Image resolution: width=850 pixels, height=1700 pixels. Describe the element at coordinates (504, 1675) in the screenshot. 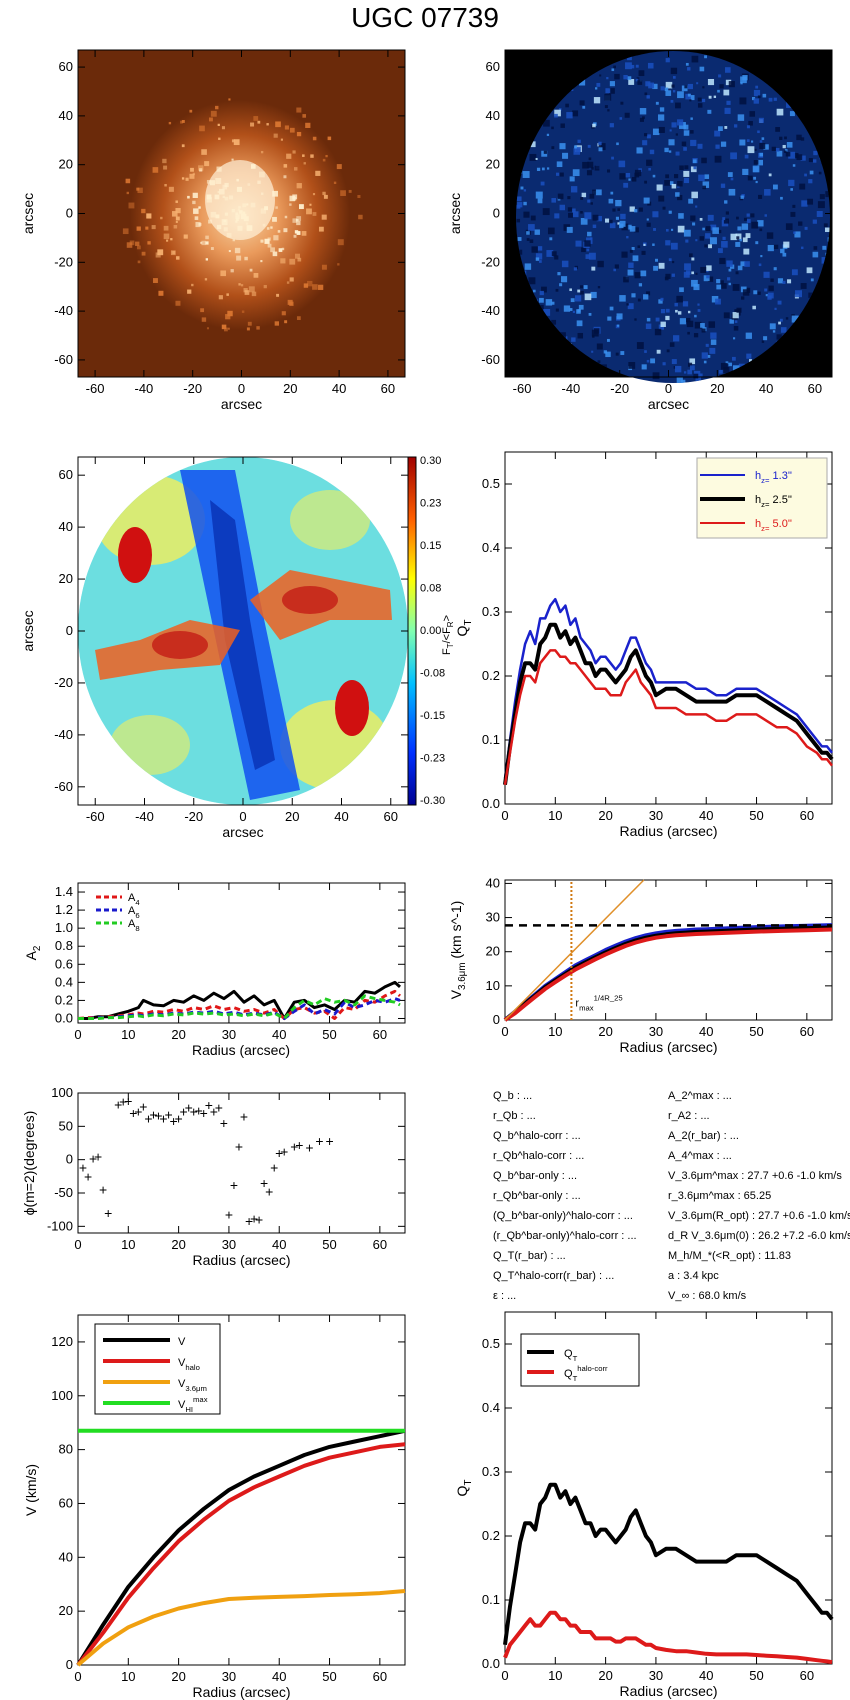

I see `x-tick-label: 0` at that location.